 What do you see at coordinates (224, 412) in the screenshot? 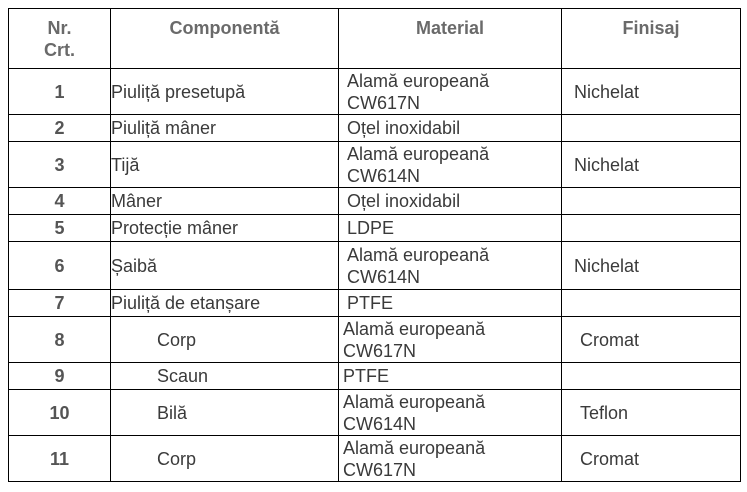
I see `table-cell: Bilă` at bounding box center [224, 412].